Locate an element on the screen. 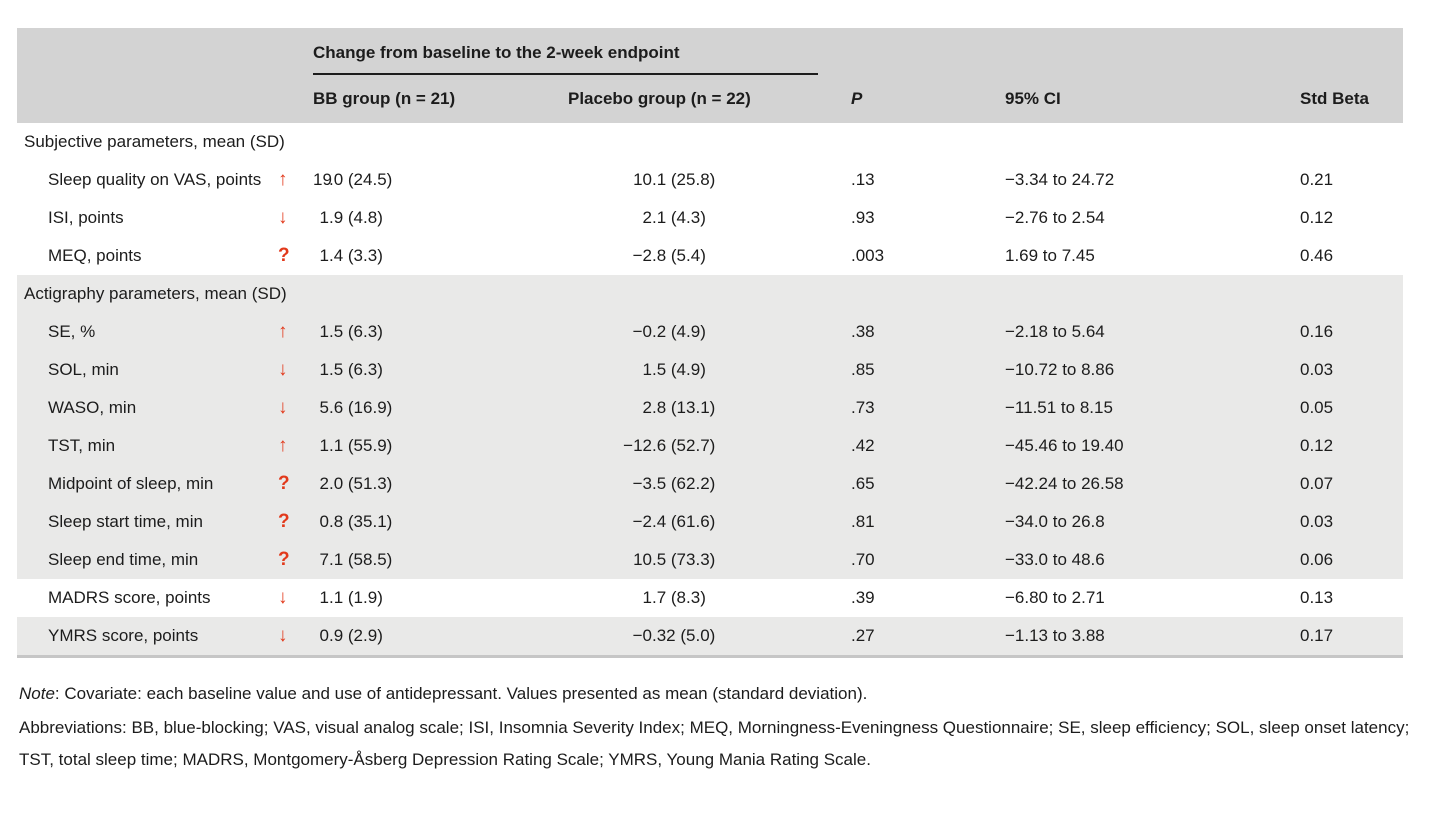  fraction-part: .1 (4.3) is located at coordinates (679, 217).